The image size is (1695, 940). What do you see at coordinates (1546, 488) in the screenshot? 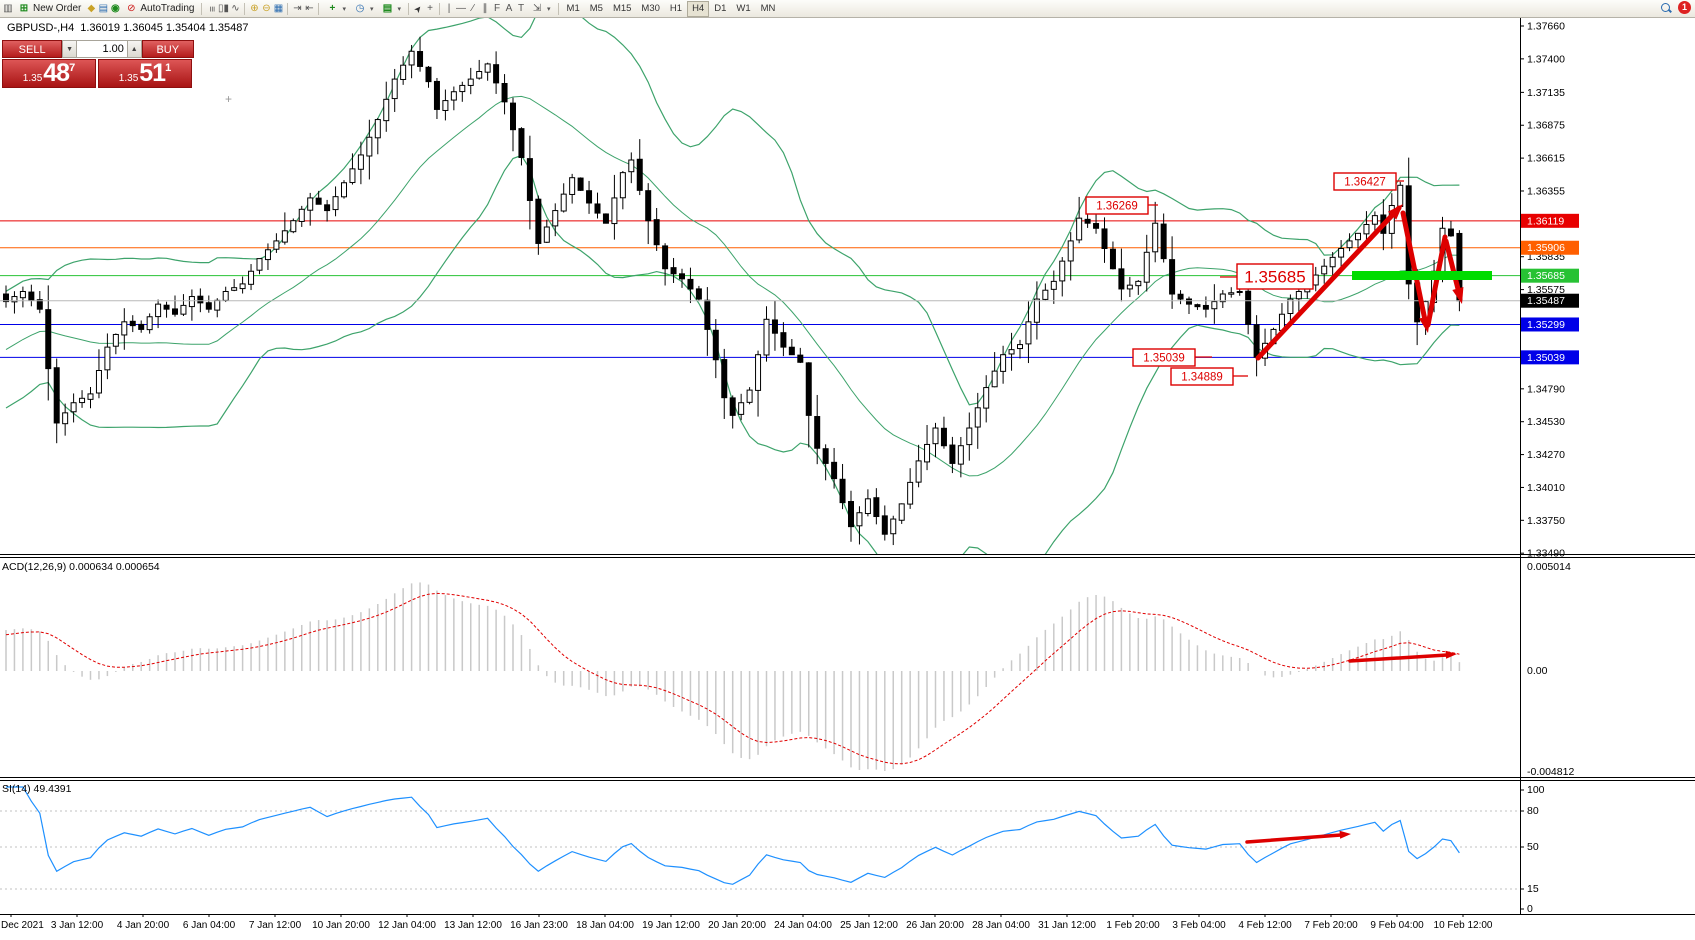
I see `price-tick-label: 1.34010` at bounding box center [1546, 488].